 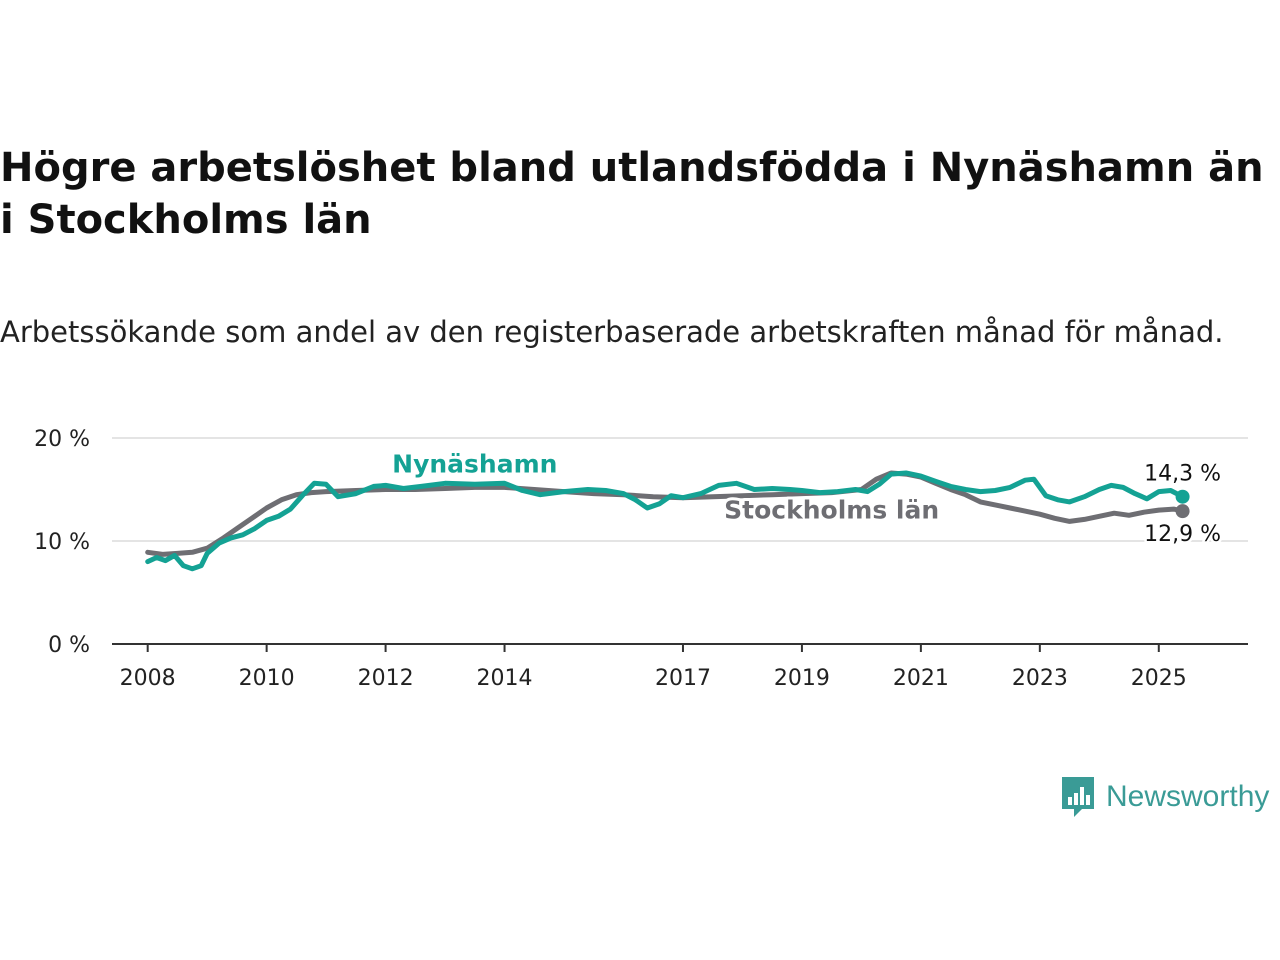 I want to click on x-tick-label: 2021, so click(x=921, y=678).